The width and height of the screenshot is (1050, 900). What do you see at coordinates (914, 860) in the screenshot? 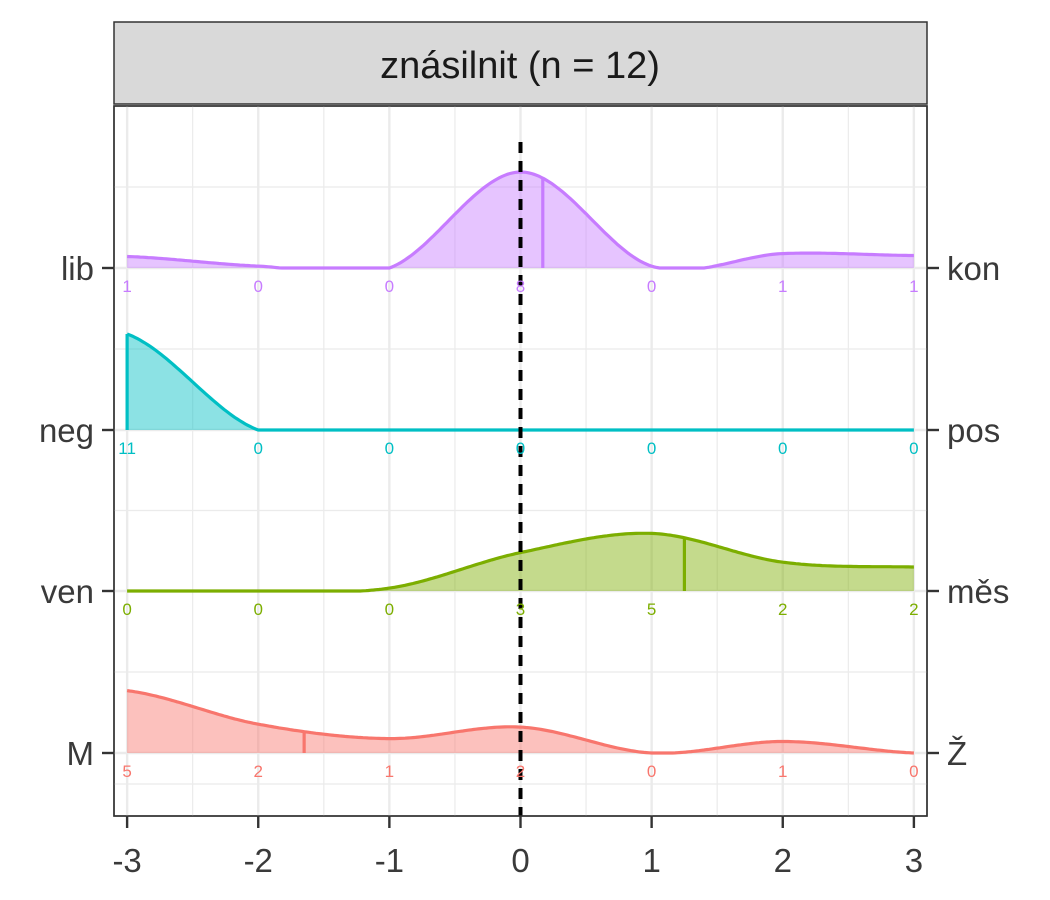
I see `x-tick-label: 3` at bounding box center [914, 860].